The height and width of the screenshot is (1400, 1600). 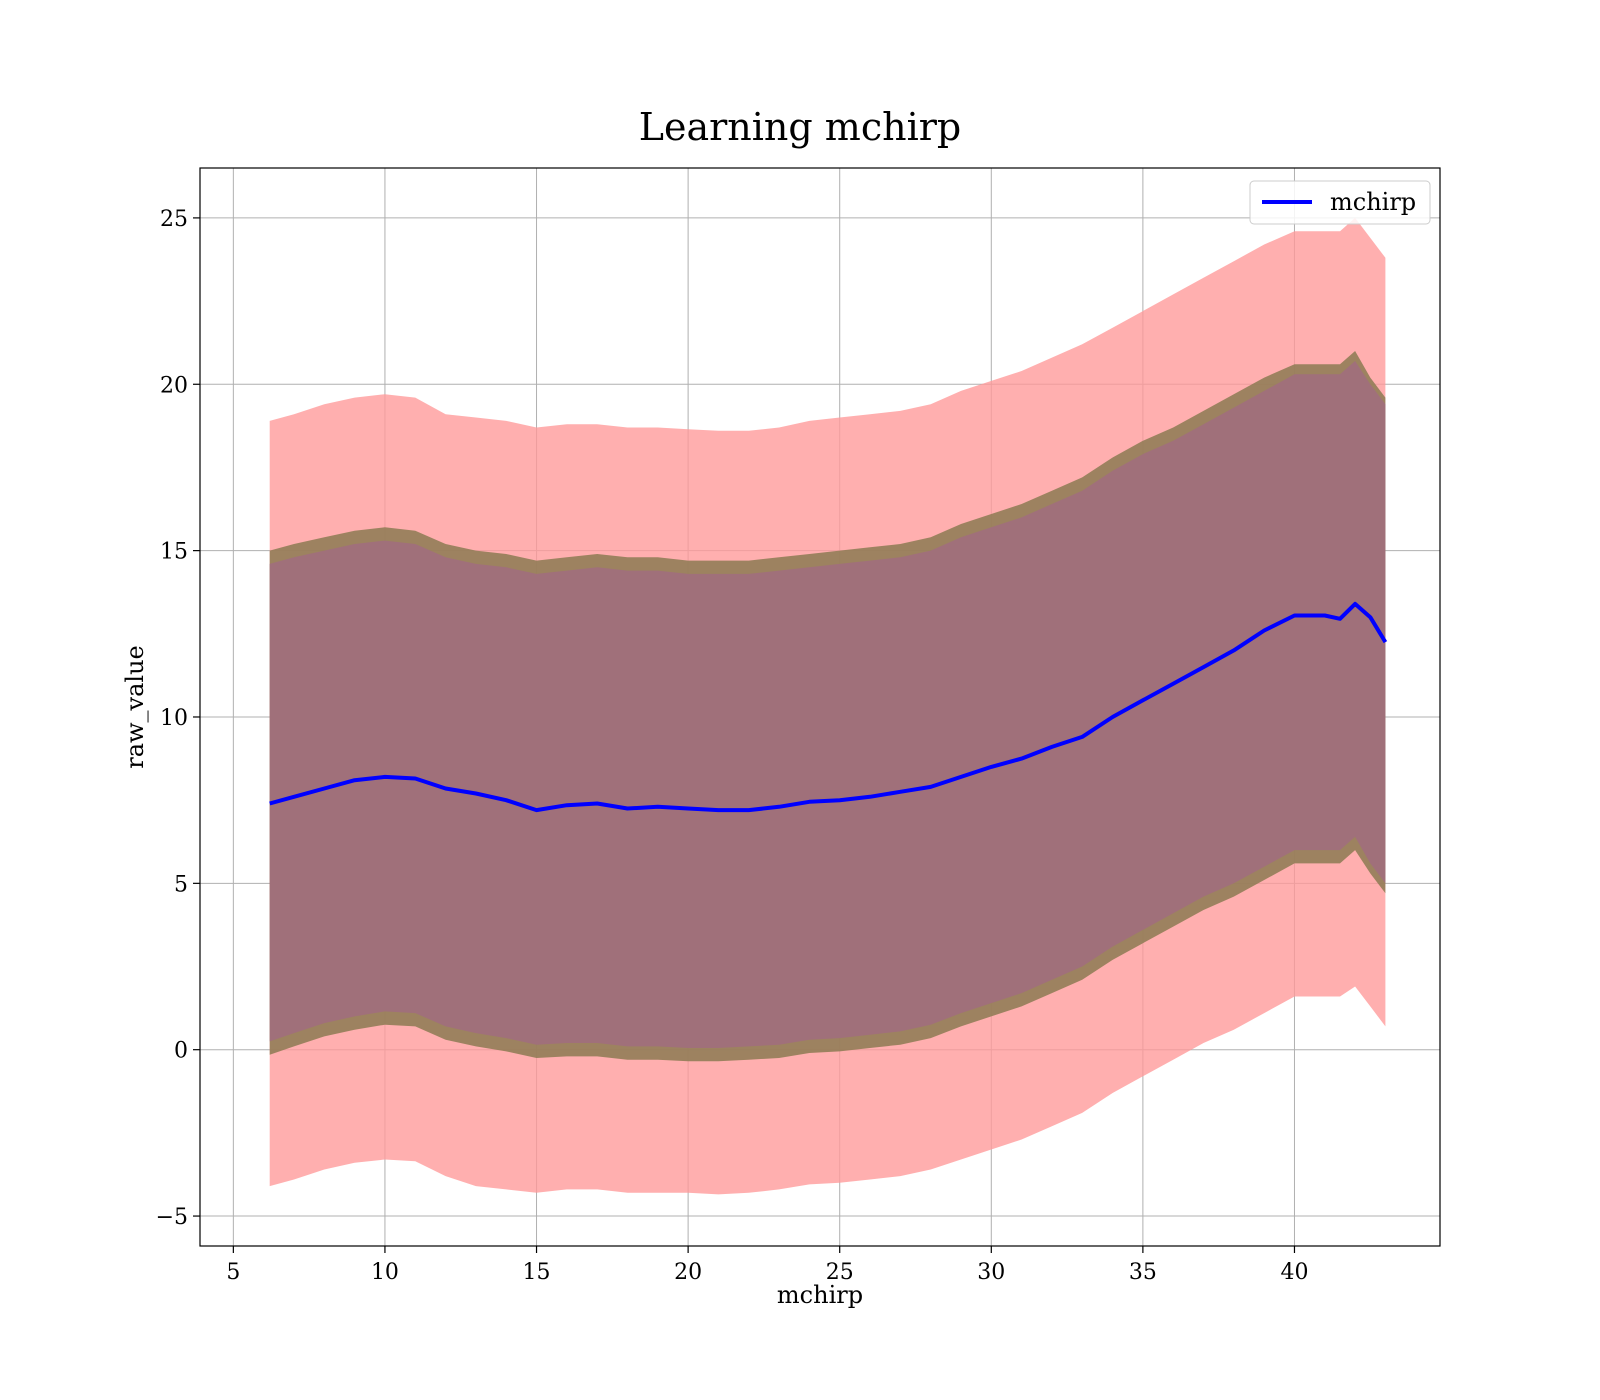 What do you see at coordinates (172, 1217) in the screenshot?
I see `y-tick-label-0: −5` at bounding box center [172, 1217].